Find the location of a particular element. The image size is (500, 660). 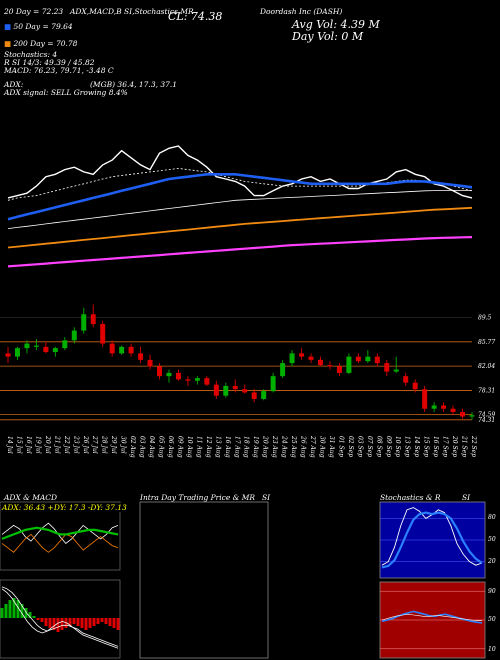

ma-line-100-day is located at coordinates (239, 209).